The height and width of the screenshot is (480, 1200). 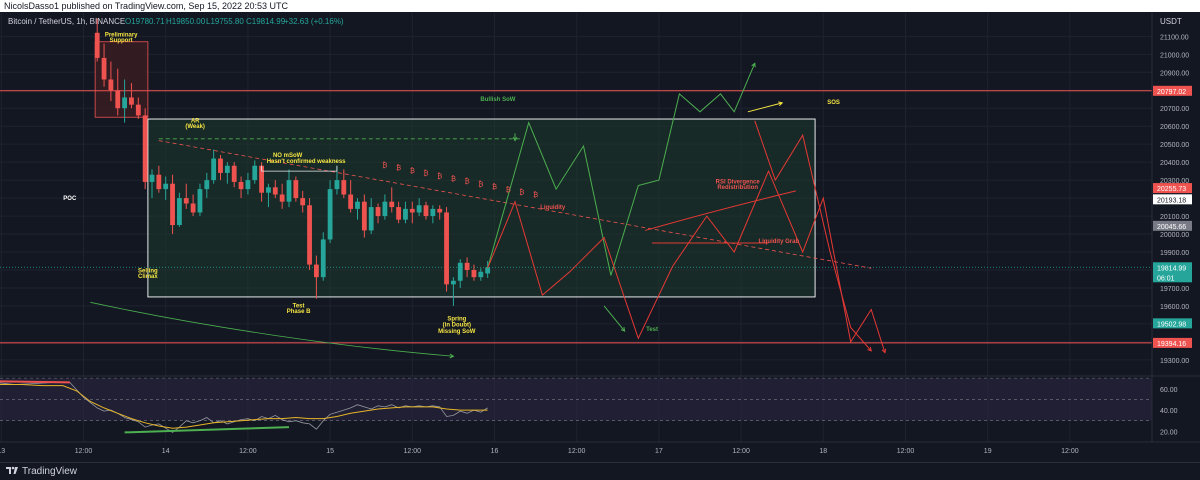 I want to click on price-label: 20255.73, so click(x=1171, y=189).